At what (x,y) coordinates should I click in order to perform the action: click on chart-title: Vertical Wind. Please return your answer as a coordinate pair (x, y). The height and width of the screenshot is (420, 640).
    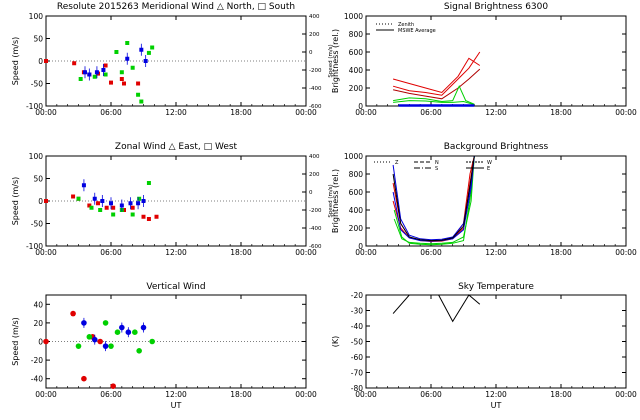
    Looking at the image, I should click on (175, 287).